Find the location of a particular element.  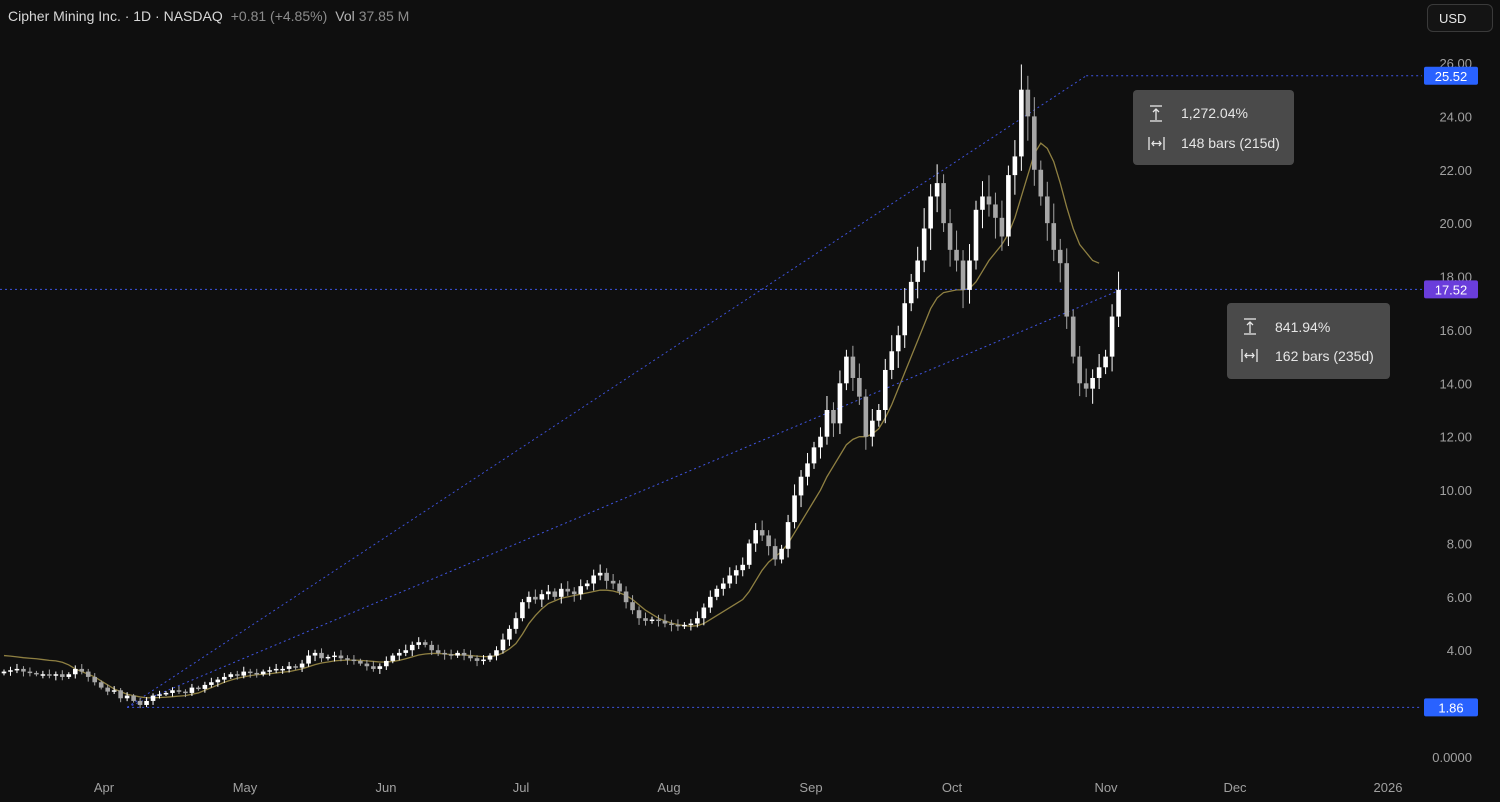

y-tick-label: 10.00 is located at coordinates (1455, 490).